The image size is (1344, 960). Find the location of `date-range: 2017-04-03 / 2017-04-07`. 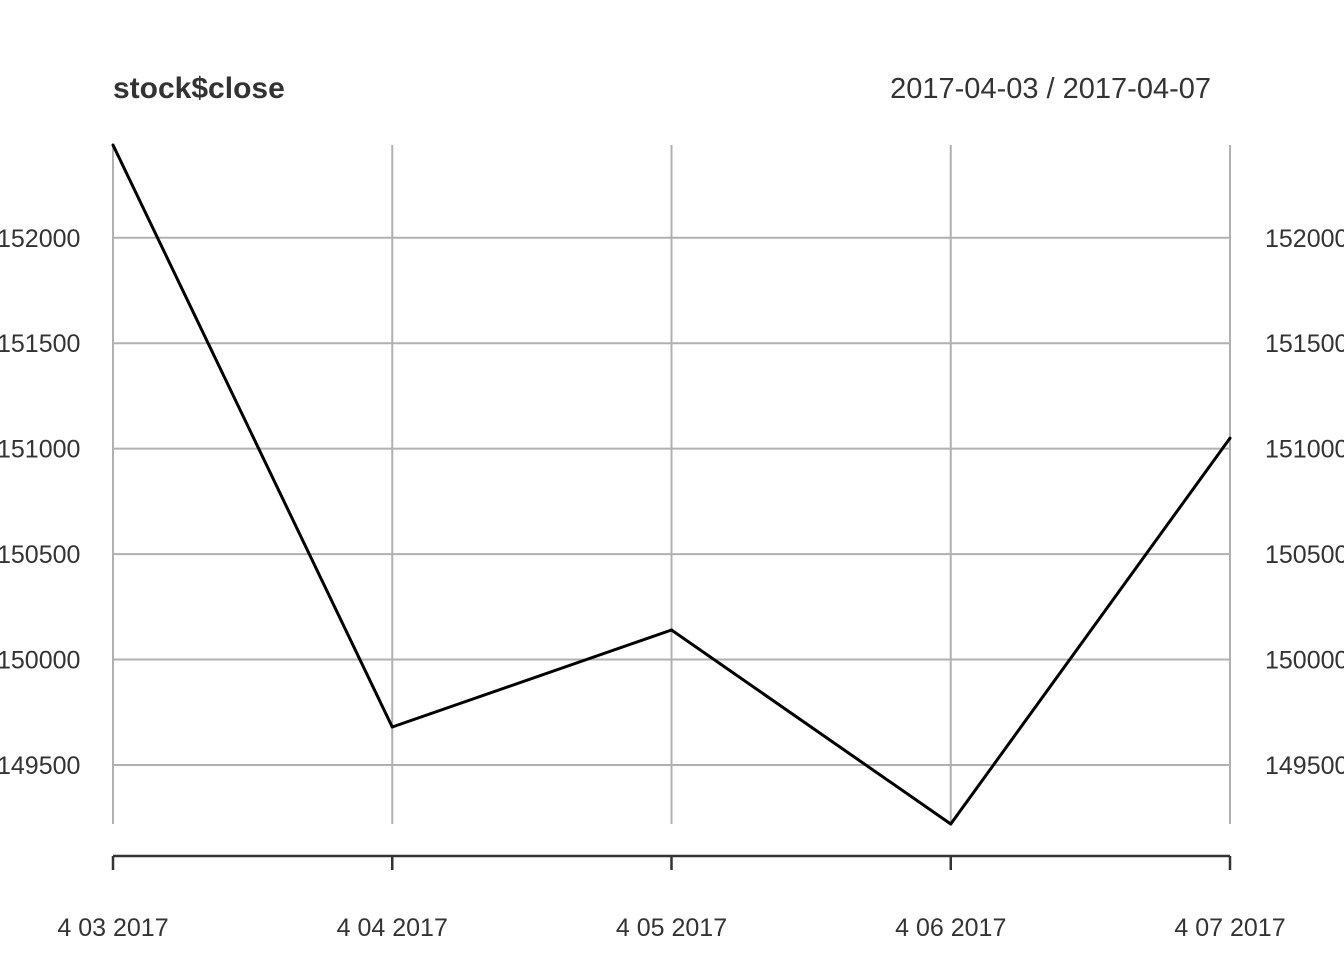

date-range: 2017-04-03 / 2017-04-07 is located at coordinates (1050, 89).